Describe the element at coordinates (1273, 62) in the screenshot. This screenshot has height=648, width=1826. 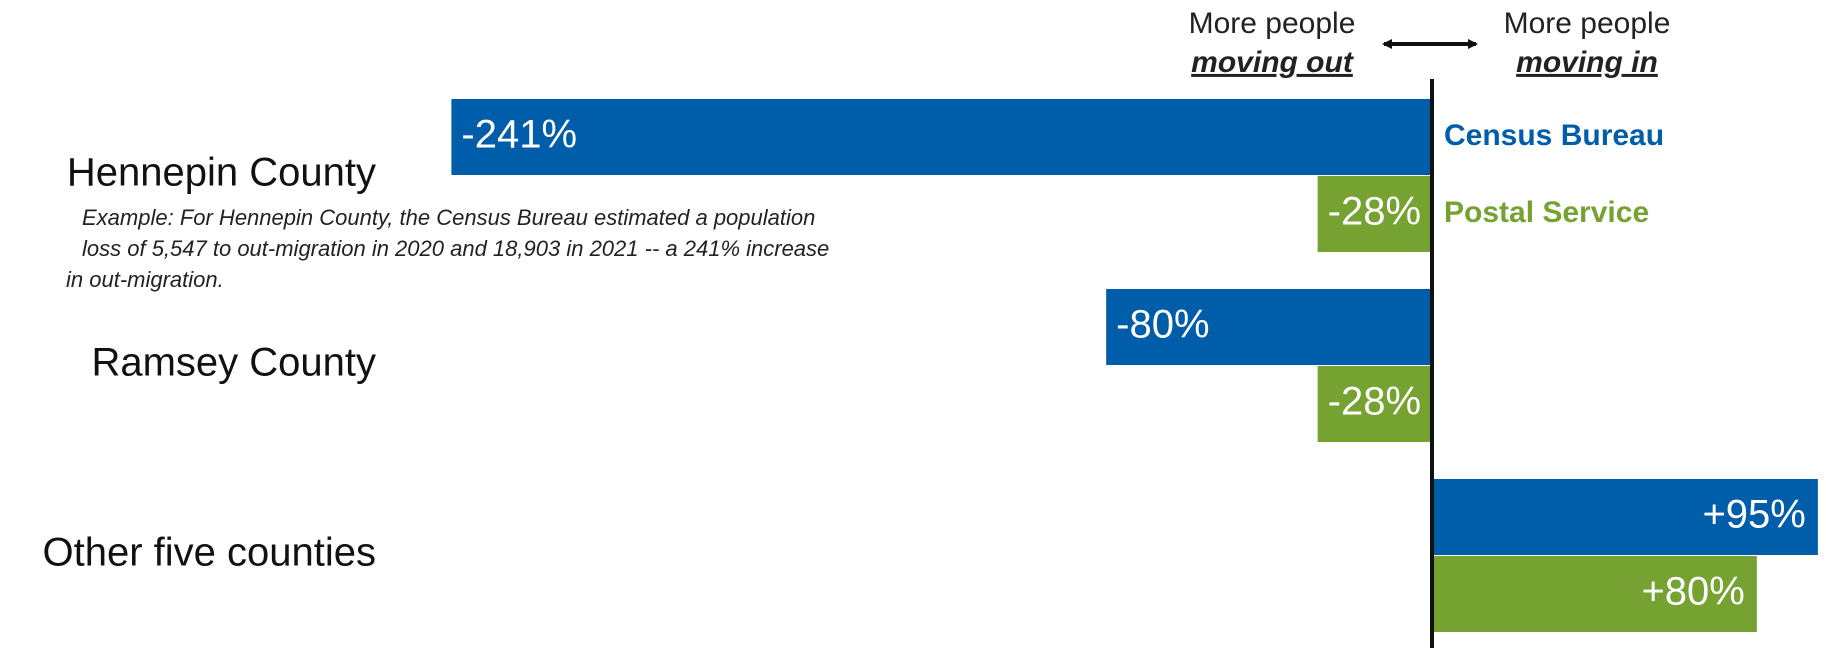
I see `header-left-emphasis: moving out` at that location.